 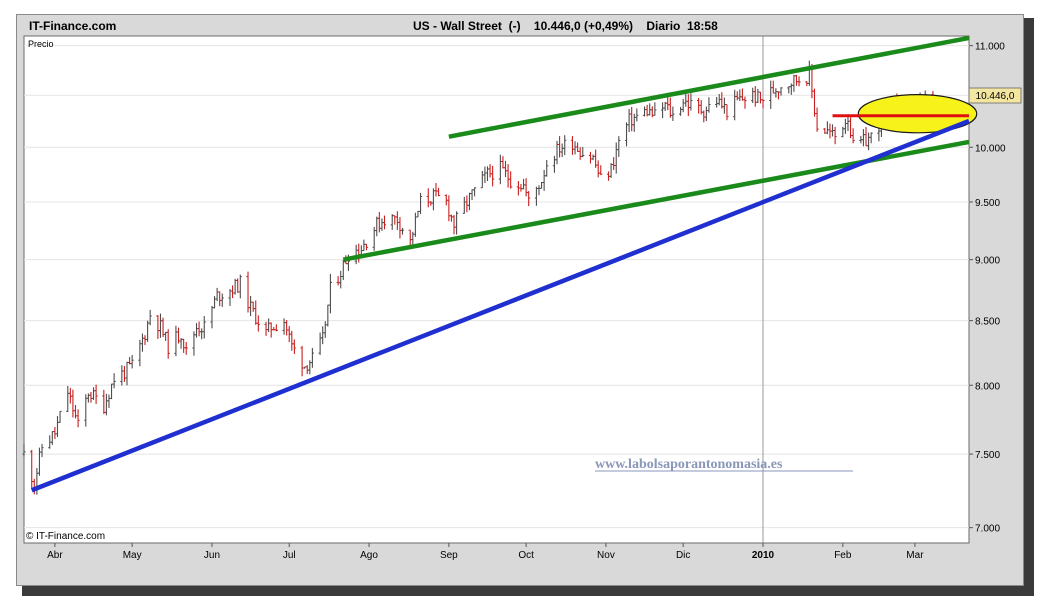 I want to click on y-tick-label: 10.000, so click(x=990, y=148).